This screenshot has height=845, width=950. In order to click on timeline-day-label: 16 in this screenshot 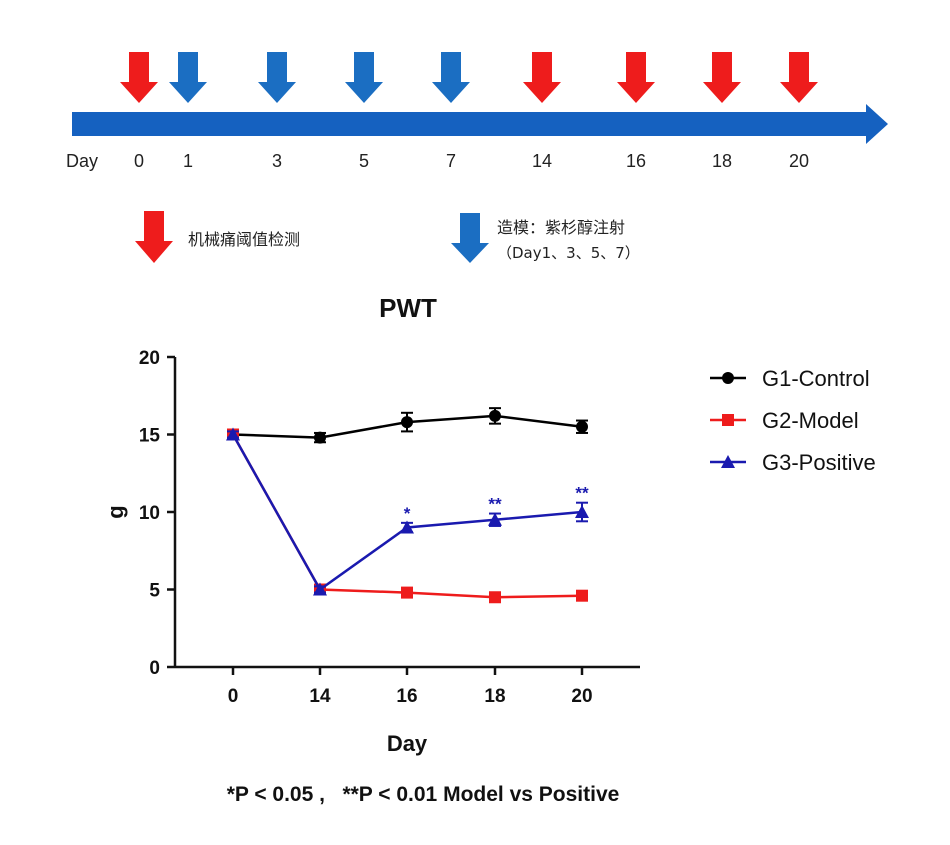, I will do `click(636, 161)`.